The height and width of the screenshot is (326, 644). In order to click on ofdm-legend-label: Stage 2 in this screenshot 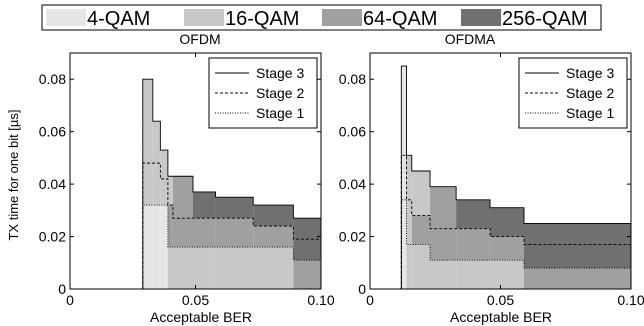, I will do `click(280, 93)`.